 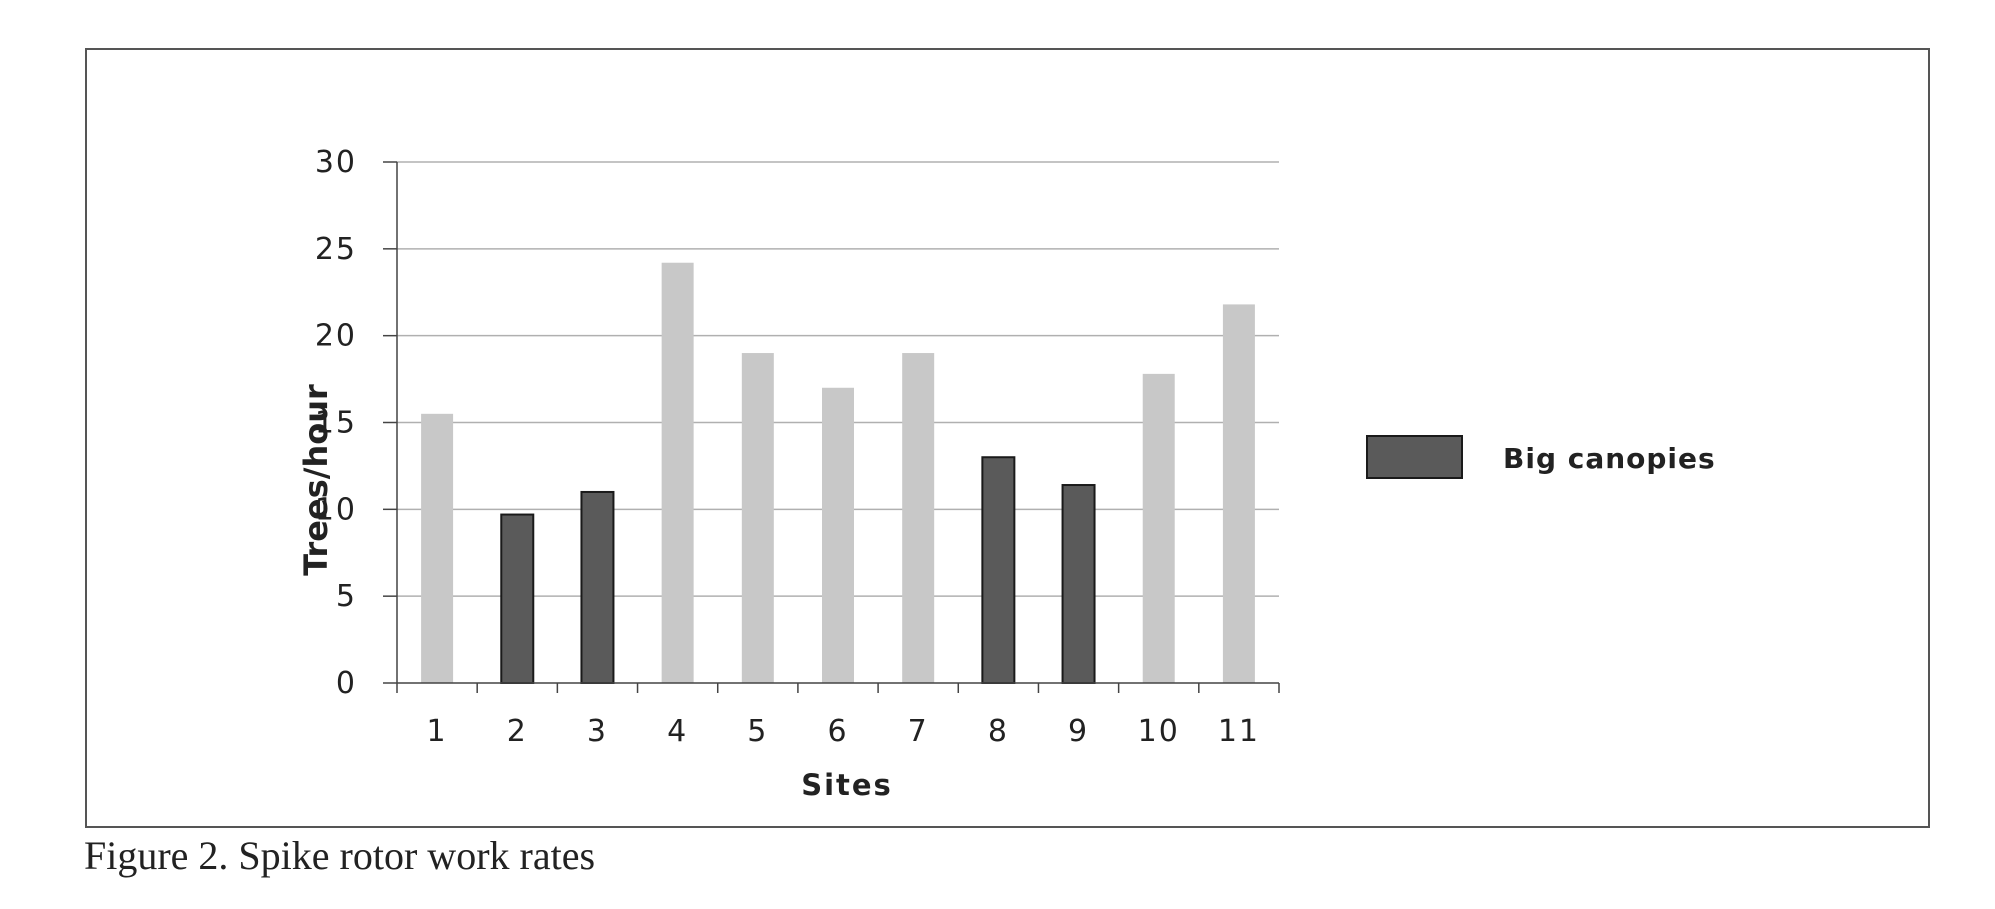 I want to click on x-axis-title: Sites, so click(x=847, y=785).